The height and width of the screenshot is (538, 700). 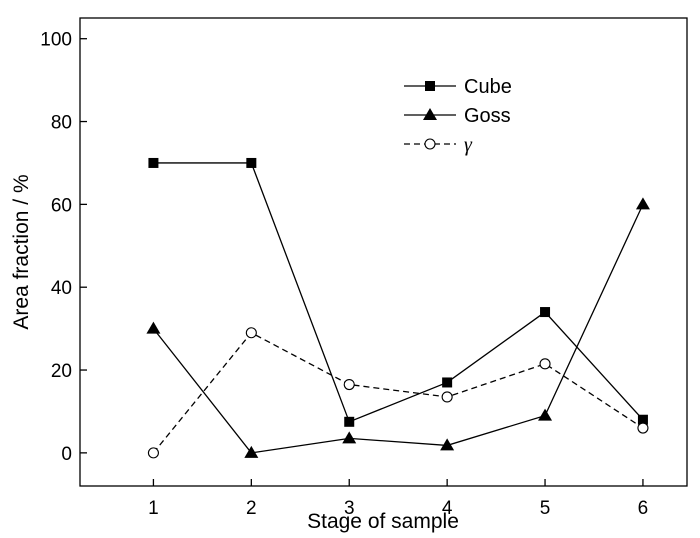 What do you see at coordinates (447, 508) in the screenshot?
I see `x-tick-label: 4` at bounding box center [447, 508].